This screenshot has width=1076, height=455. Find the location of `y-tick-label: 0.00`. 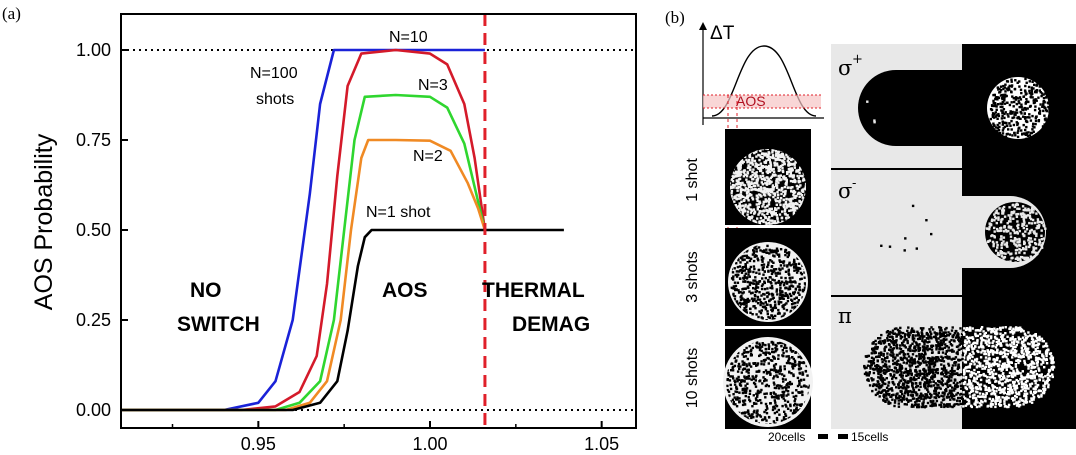

y-tick-label: 0.00 is located at coordinates (93, 410).